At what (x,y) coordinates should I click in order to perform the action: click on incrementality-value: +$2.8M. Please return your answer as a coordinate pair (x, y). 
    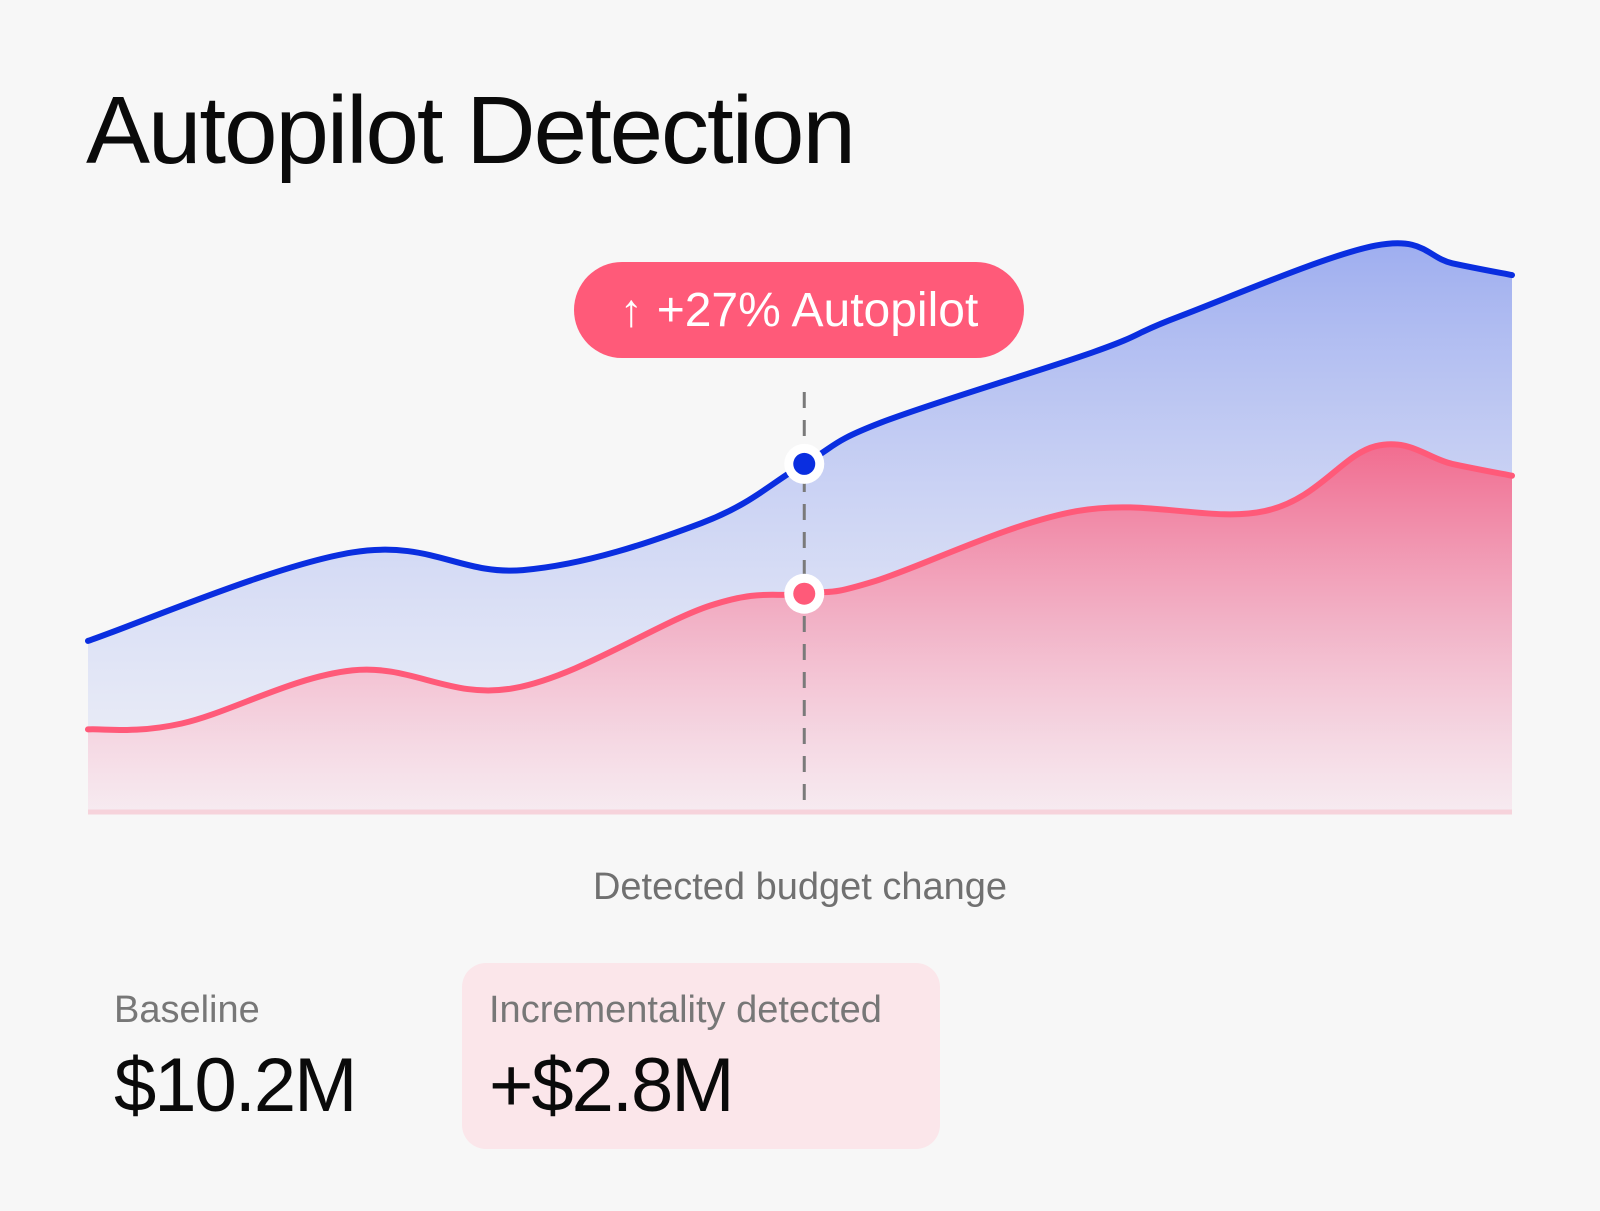
    Looking at the image, I should click on (612, 1085).